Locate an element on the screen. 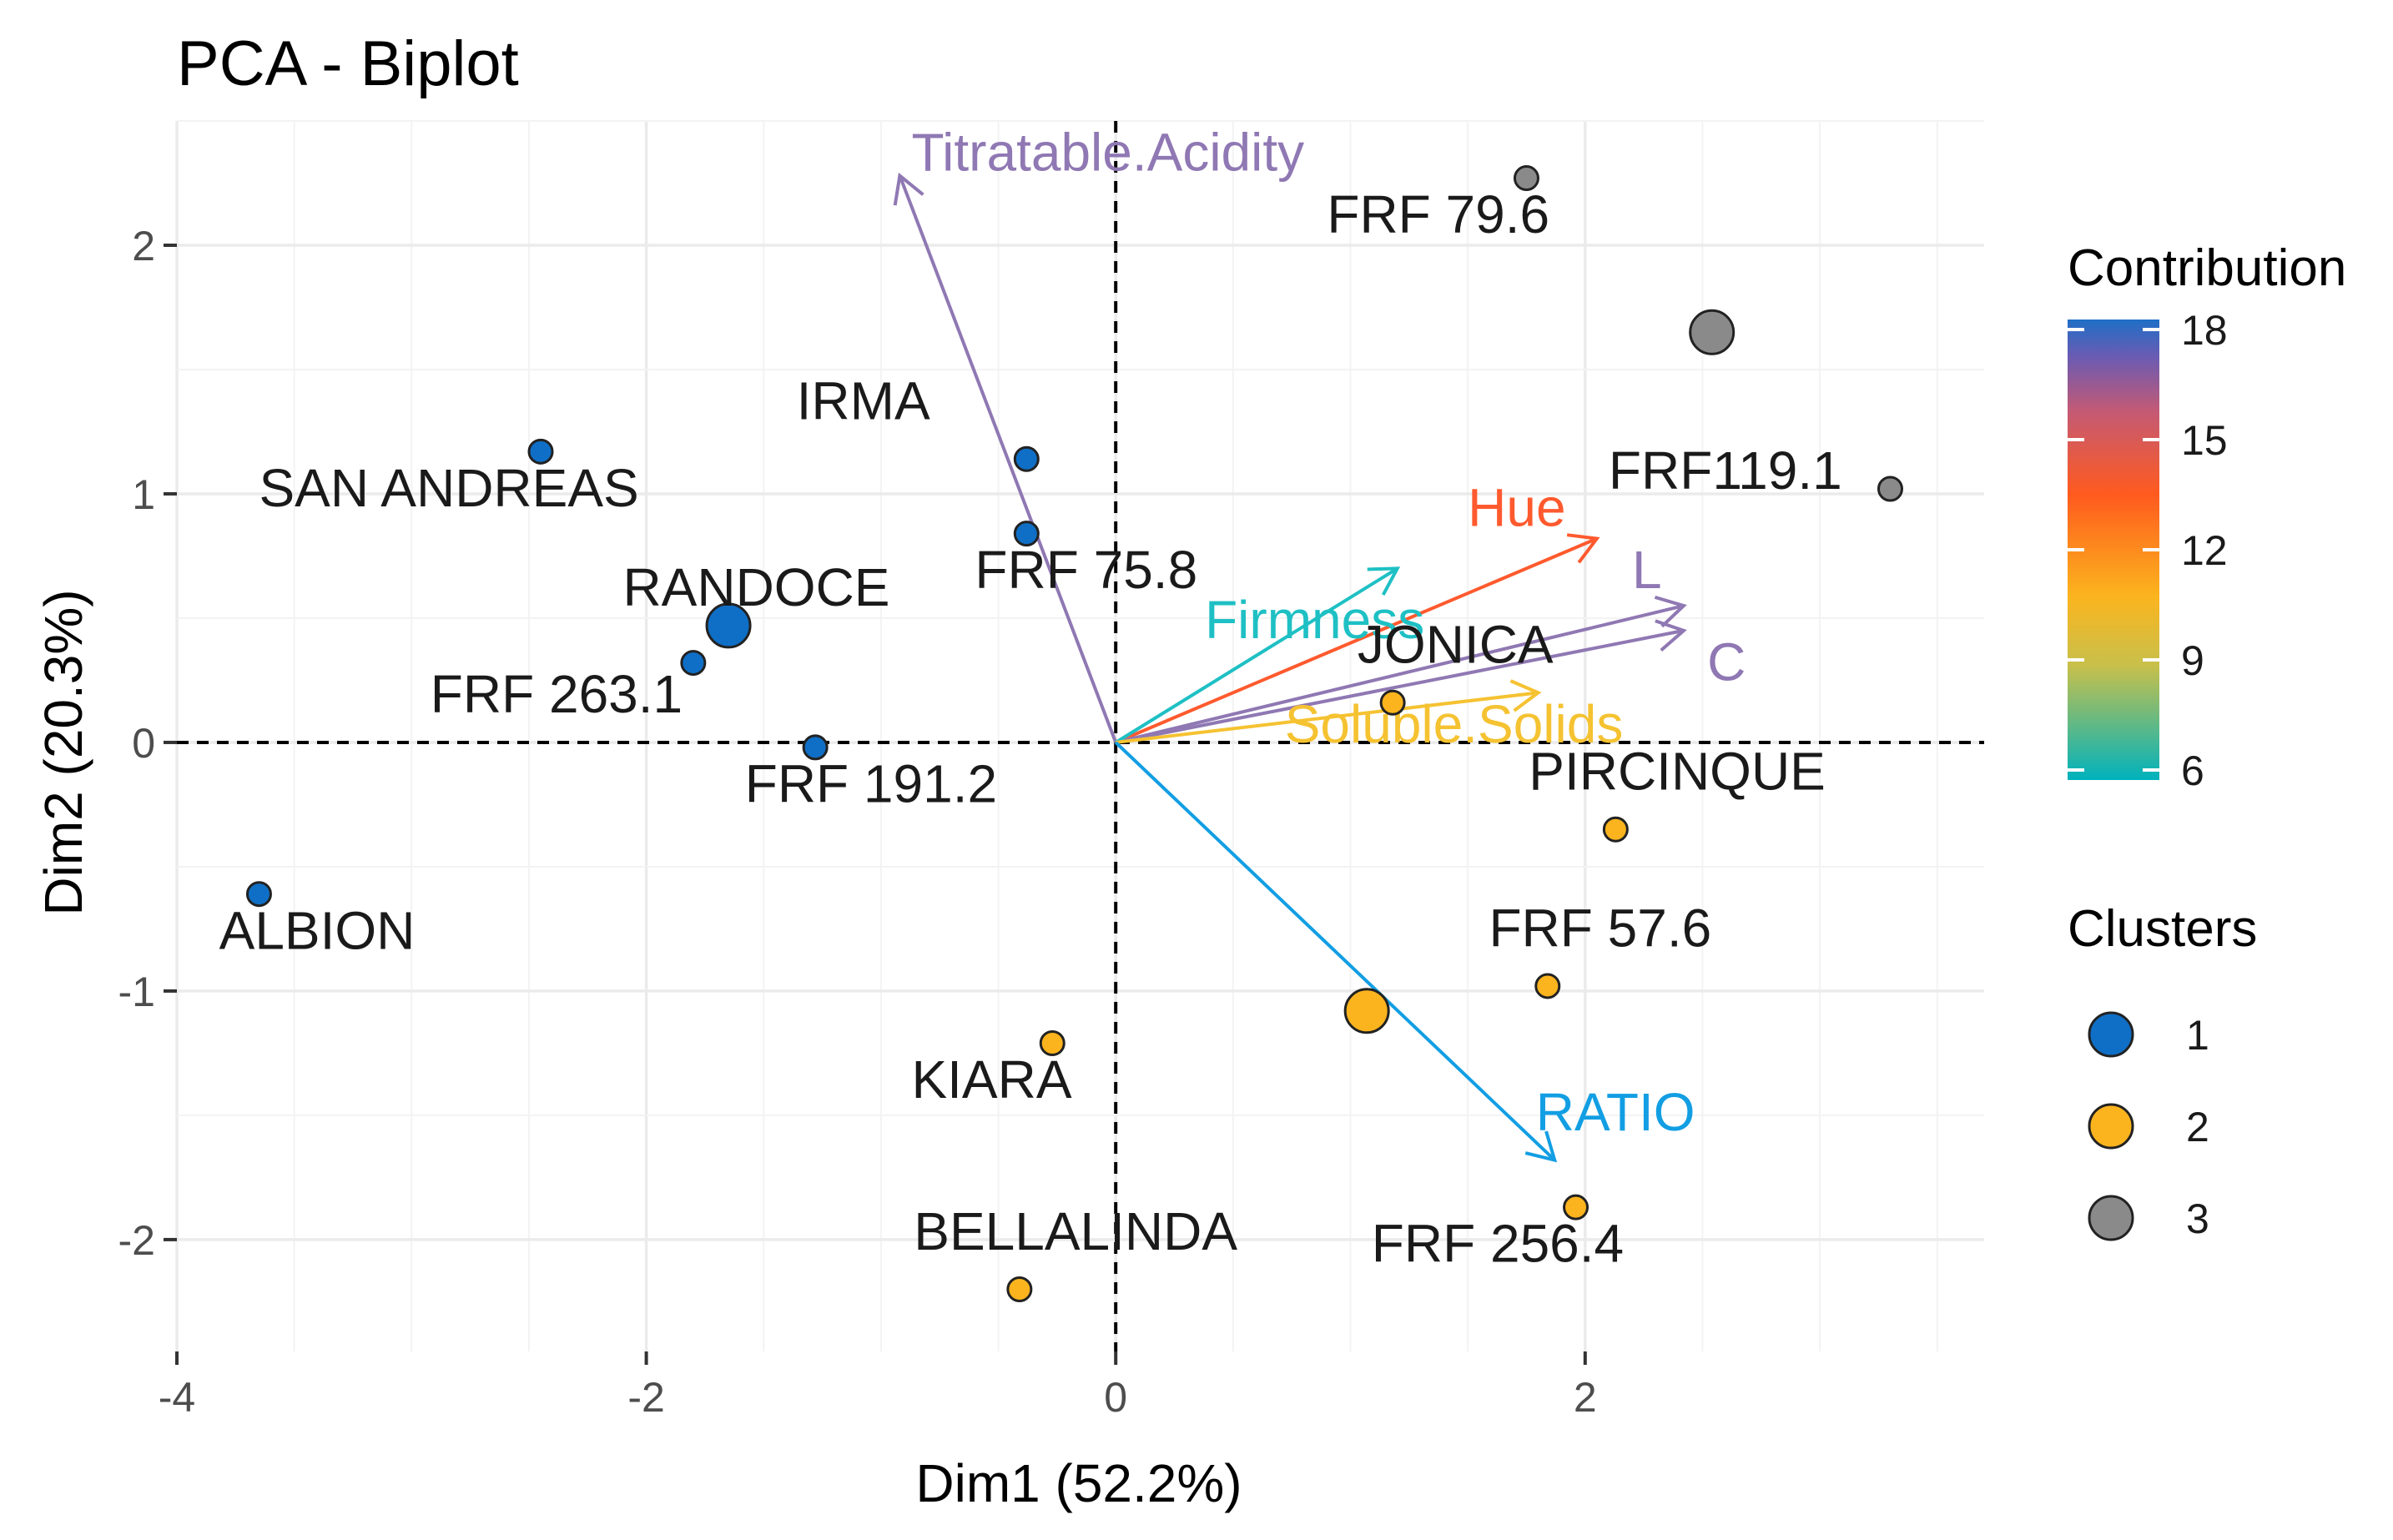 The height and width of the screenshot is (1540, 2393). variable-label: Hue is located at coordinates (1516, 508).